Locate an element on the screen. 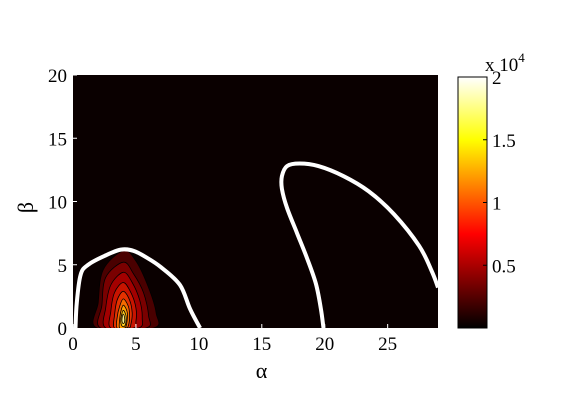 This screenshot has width=561, height=420. y-tick-label: 15 is located at coordinates (57, 139).